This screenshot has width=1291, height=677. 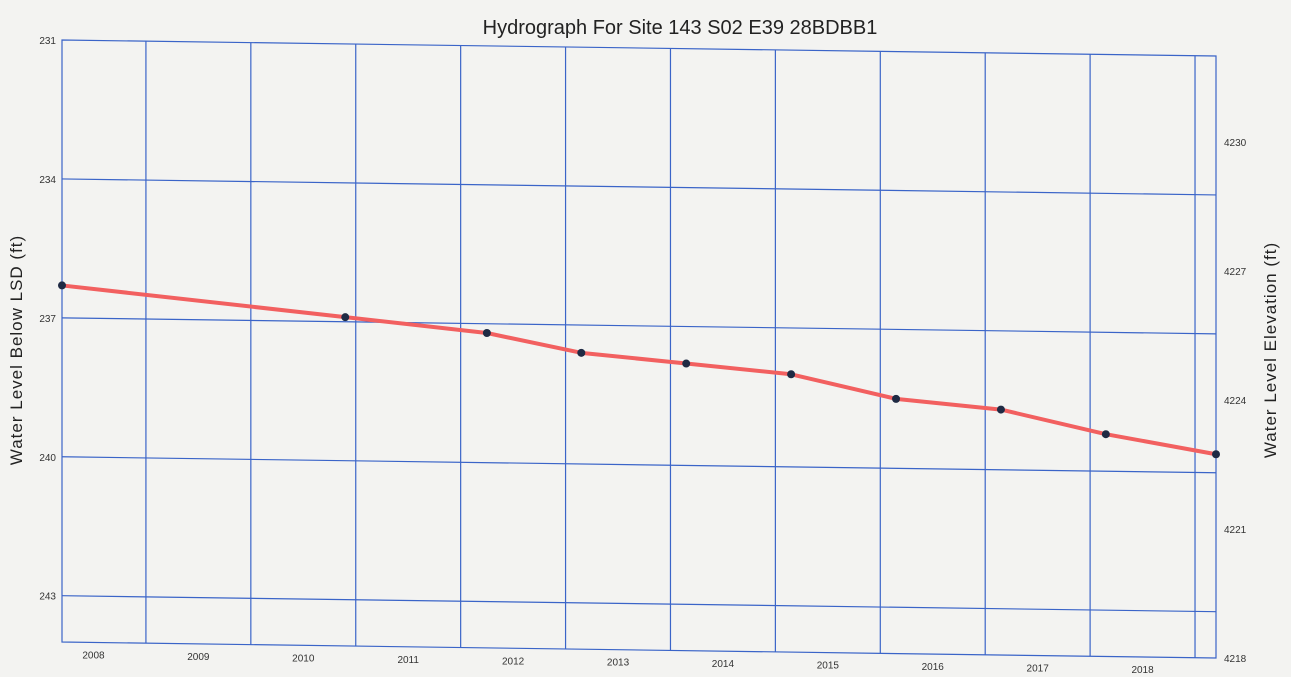 I want to click on x-tick-label: 2016, so click(x=933, y=667).